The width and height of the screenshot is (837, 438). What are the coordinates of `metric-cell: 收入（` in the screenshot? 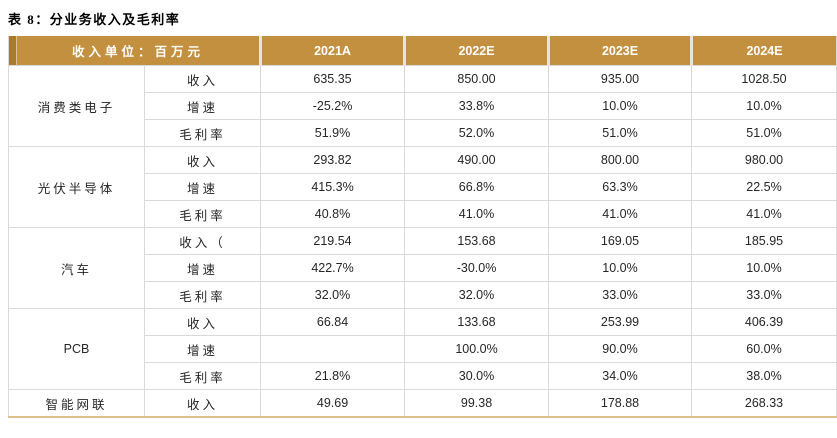 It's located at (202, 241).